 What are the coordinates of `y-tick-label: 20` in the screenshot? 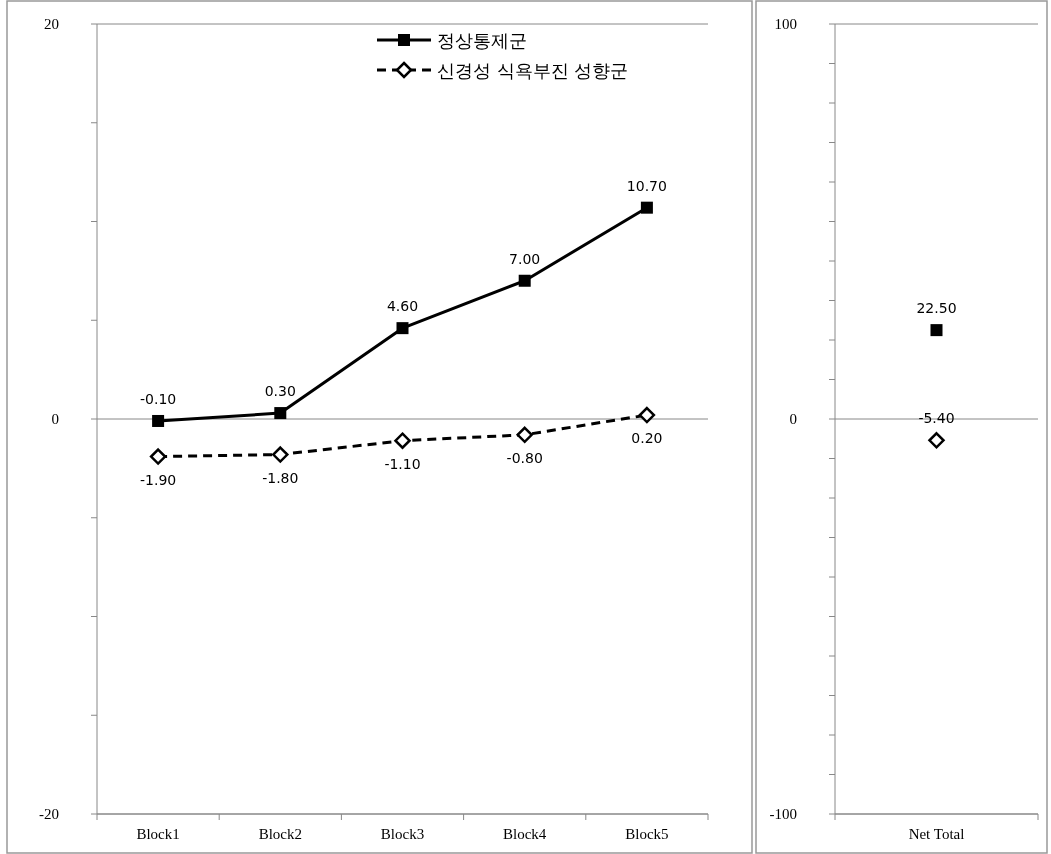 It's located at (51, 24).